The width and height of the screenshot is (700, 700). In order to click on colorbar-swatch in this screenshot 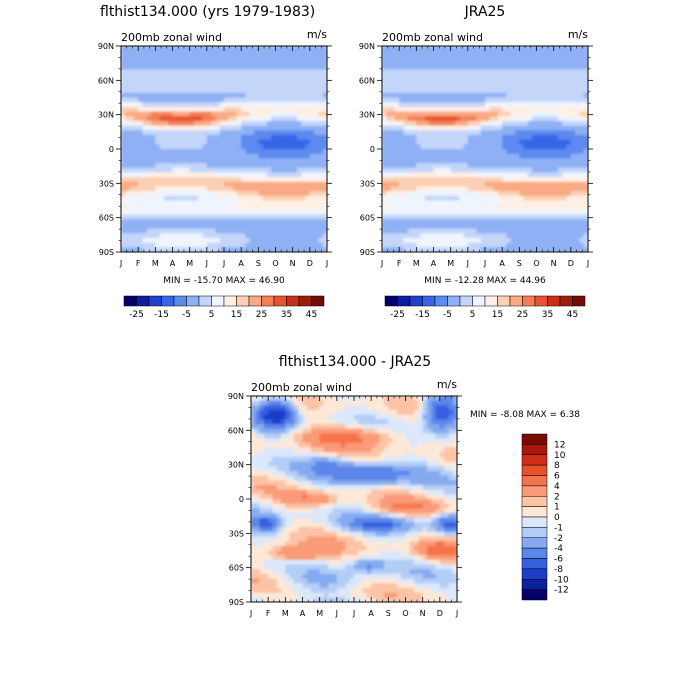, I will do `click(218, 301)`.